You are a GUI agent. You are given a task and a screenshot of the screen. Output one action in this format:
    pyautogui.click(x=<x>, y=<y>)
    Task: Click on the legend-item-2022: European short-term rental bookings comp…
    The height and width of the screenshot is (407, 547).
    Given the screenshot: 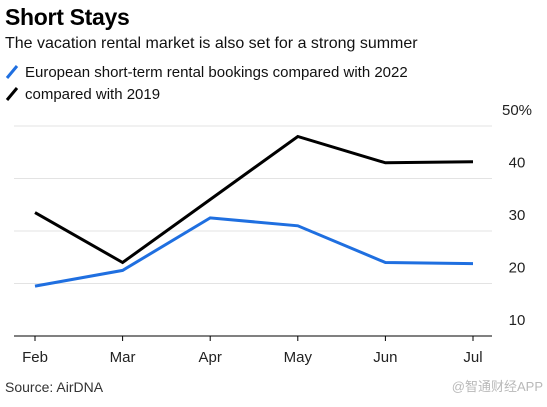 What is the action you would take?
    pyautogui.click(x=206, y=72)
    